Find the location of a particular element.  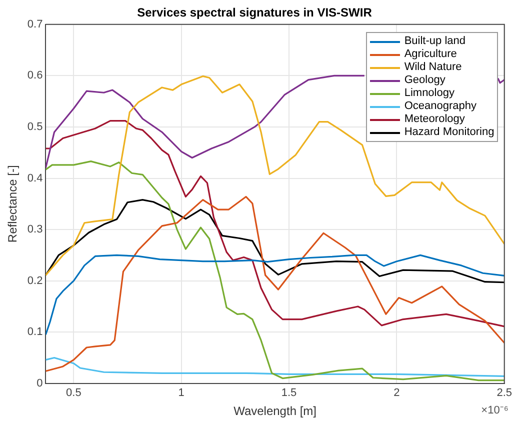

legend-label: Meteorology is located at coordinates (434, 119).